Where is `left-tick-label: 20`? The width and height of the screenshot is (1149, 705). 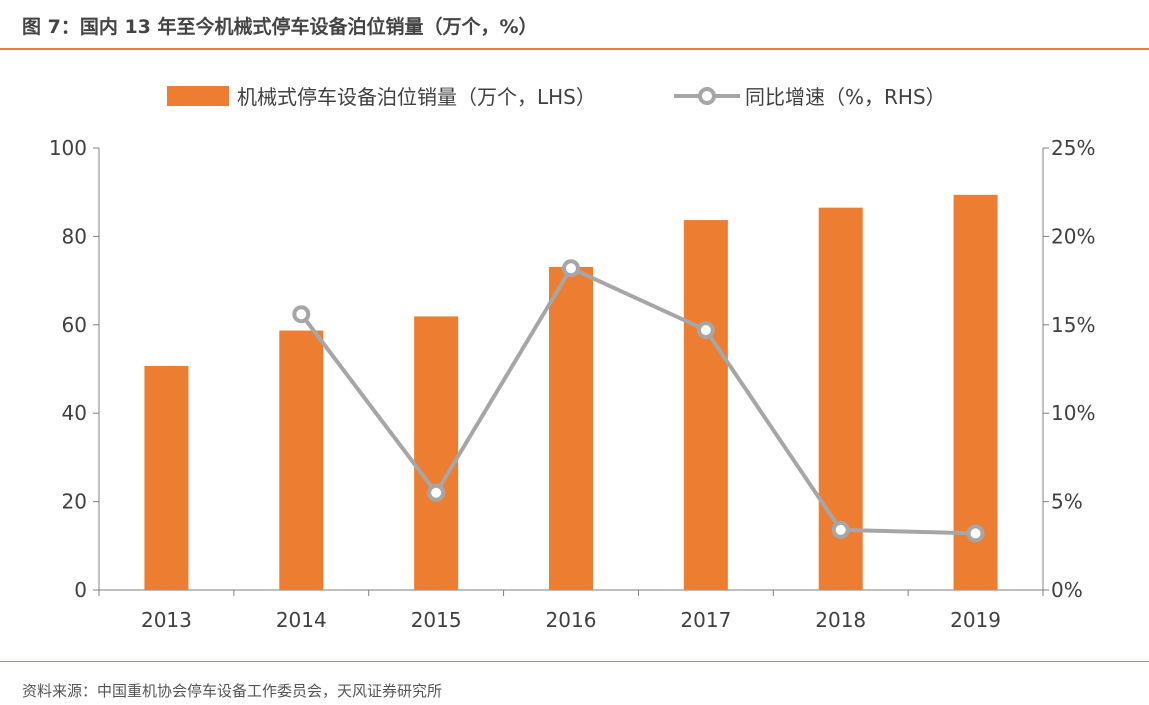 left-tick-label: 20 is located at coordinates (74, 502).